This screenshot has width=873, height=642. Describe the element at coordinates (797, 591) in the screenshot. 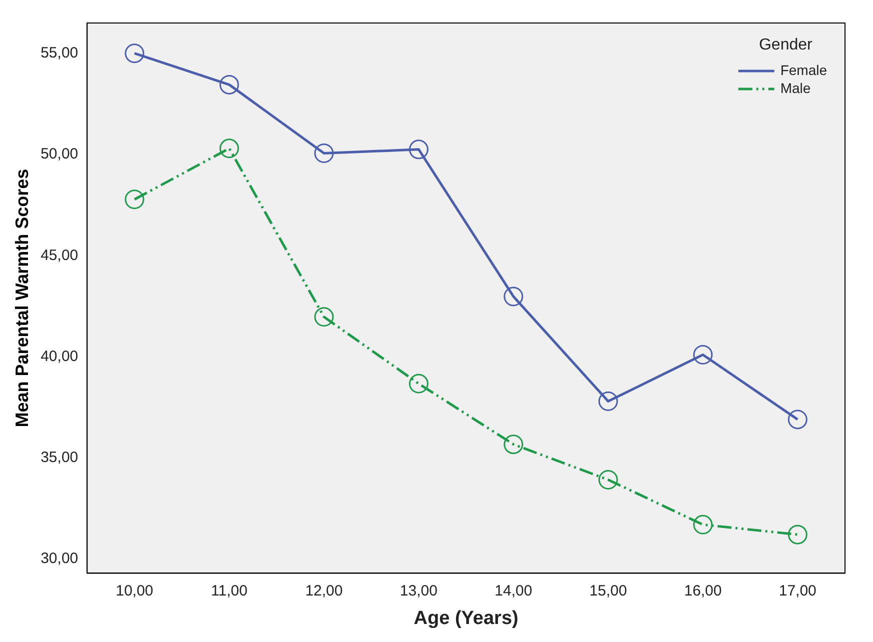

I see `x-tick-label: 17,00` at that location.